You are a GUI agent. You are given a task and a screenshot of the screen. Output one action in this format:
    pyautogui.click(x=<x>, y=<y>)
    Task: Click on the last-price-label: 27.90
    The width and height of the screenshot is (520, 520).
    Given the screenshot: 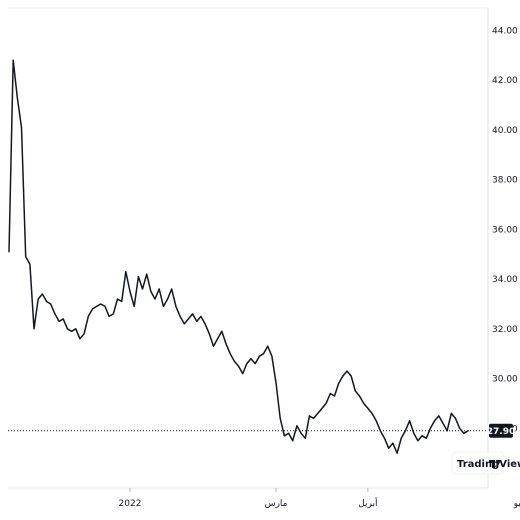 What is the action you would take?
    pyautogui.click(x=501, y=432)
    